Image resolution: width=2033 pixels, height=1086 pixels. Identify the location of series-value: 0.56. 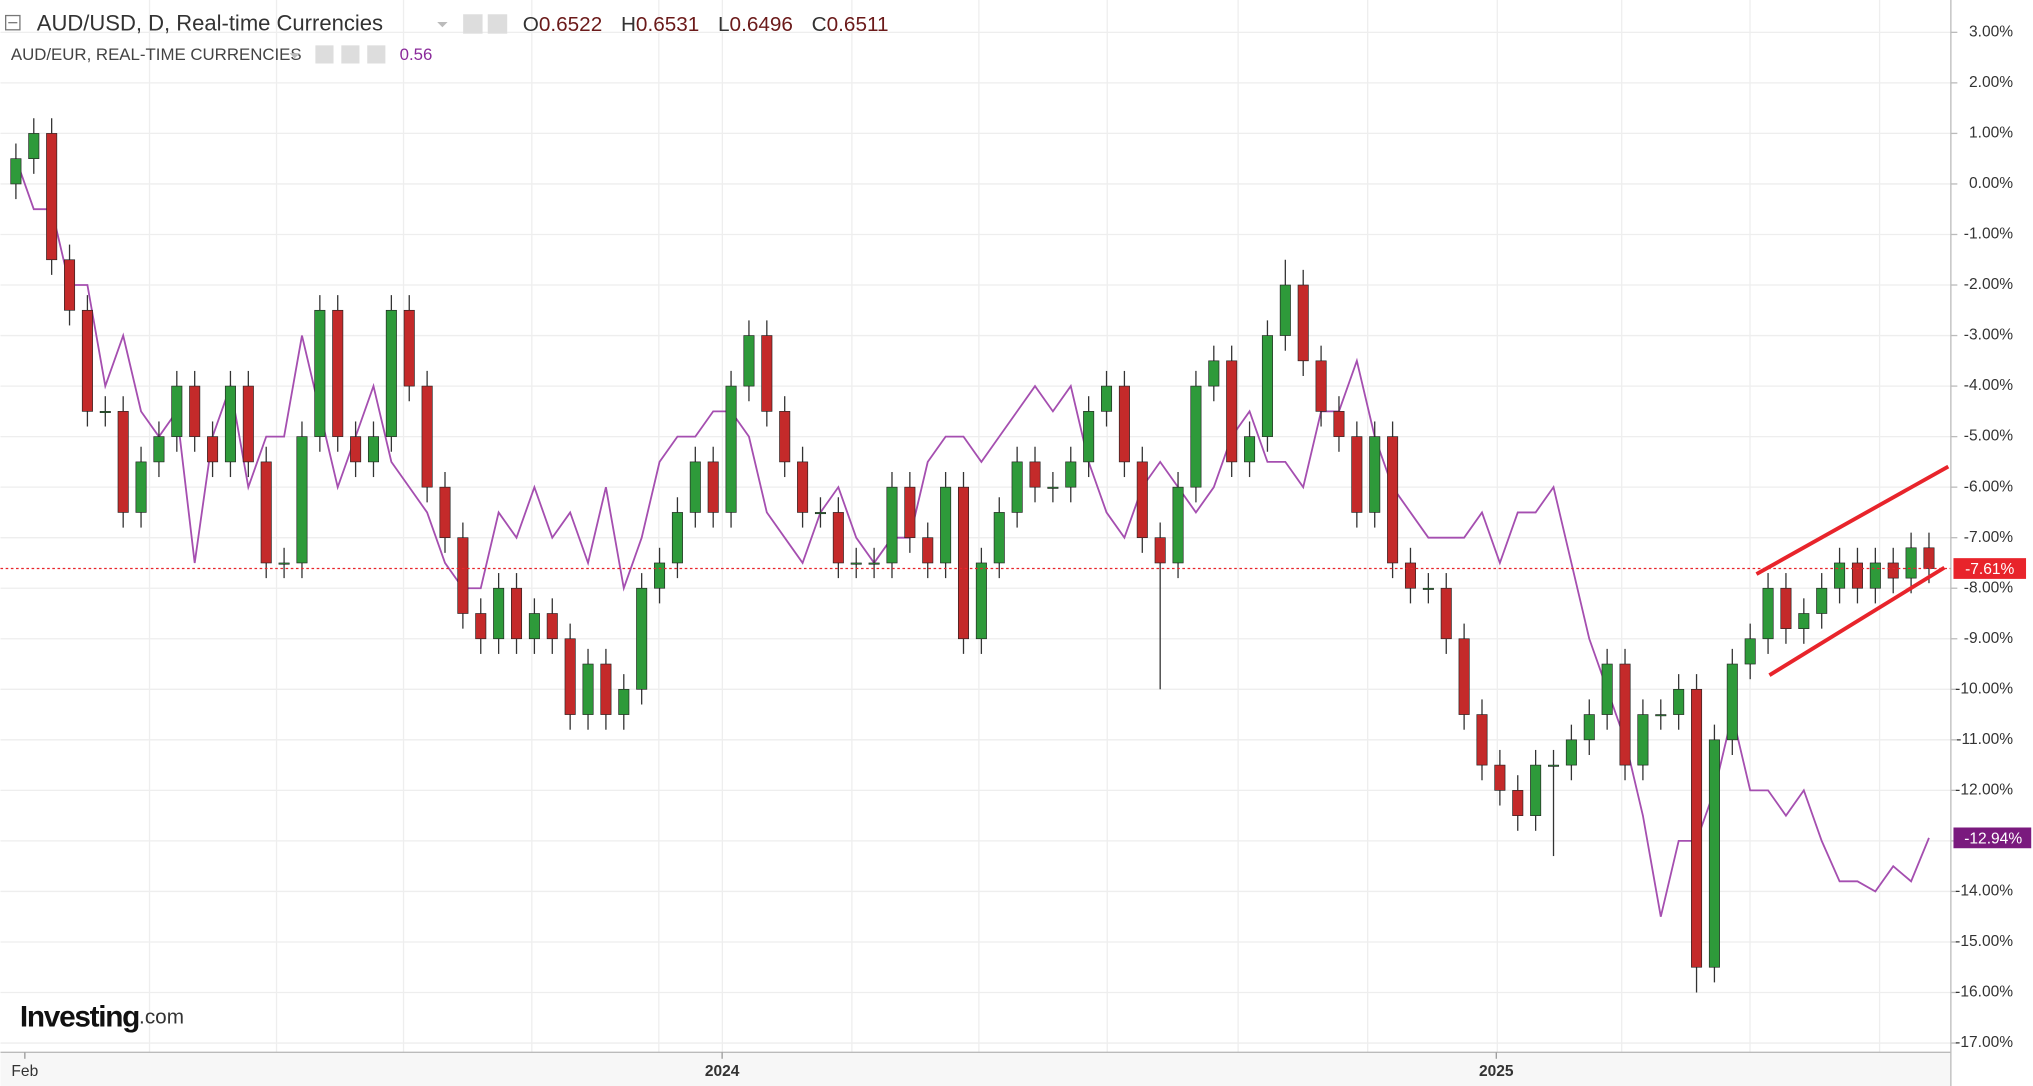
(416, 54).